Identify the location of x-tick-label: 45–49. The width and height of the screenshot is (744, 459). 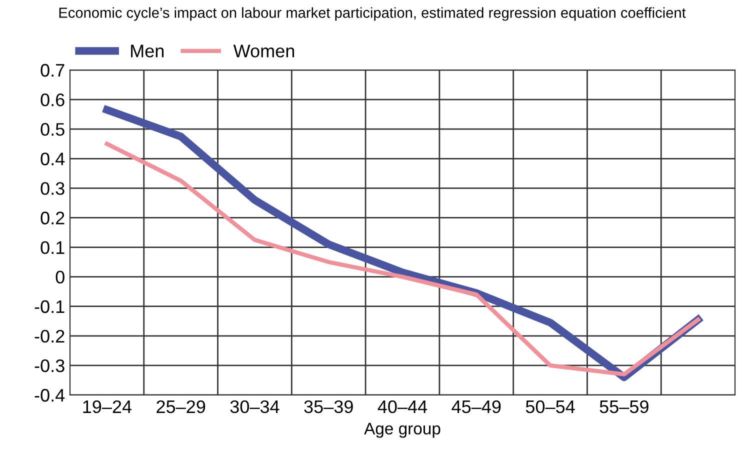
(476, 407).